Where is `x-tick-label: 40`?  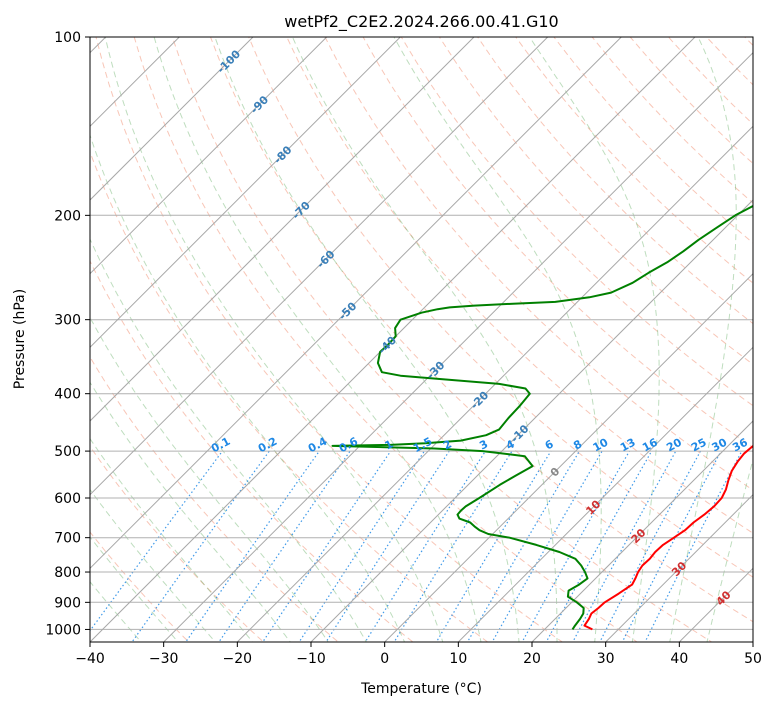 x-tick-label: 40 is located at coordinates (679, 659).